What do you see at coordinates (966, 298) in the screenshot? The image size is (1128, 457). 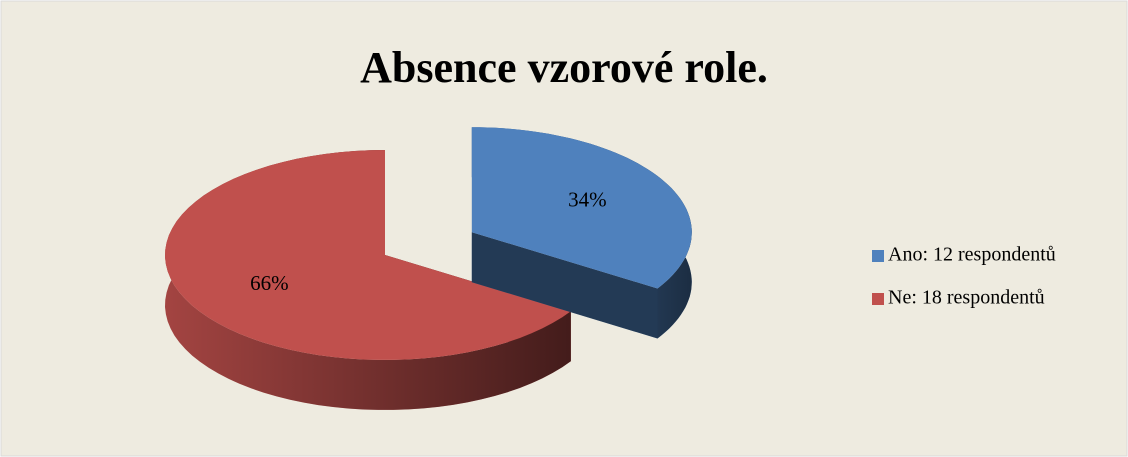 I see `legend-label: Ne: 18 respondentů` at bounding box center [966, 298].